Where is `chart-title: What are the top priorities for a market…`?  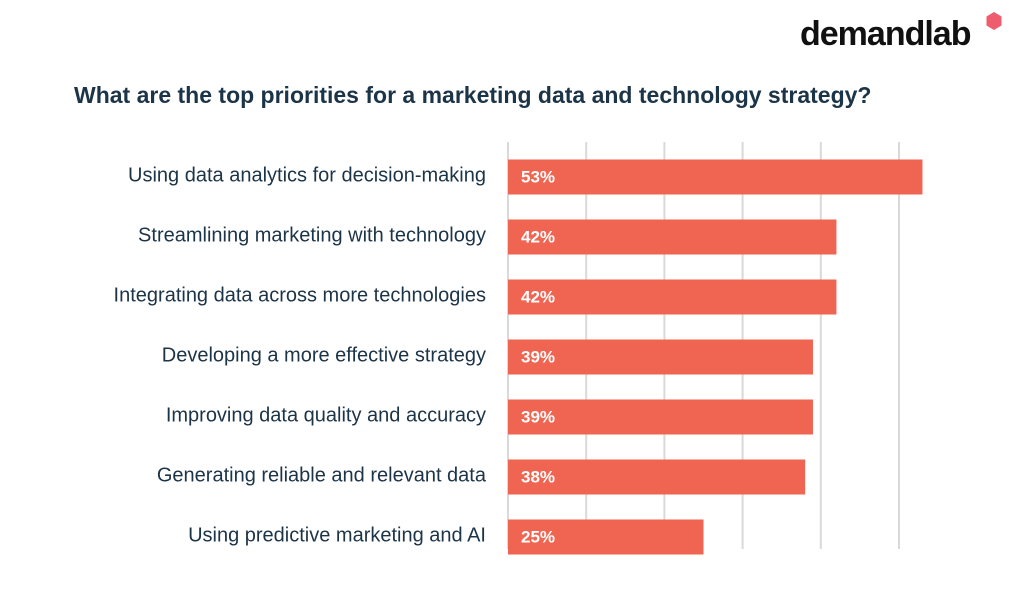
chart-title: What are the top priorities for a market… is located at coordinates (473, 95).